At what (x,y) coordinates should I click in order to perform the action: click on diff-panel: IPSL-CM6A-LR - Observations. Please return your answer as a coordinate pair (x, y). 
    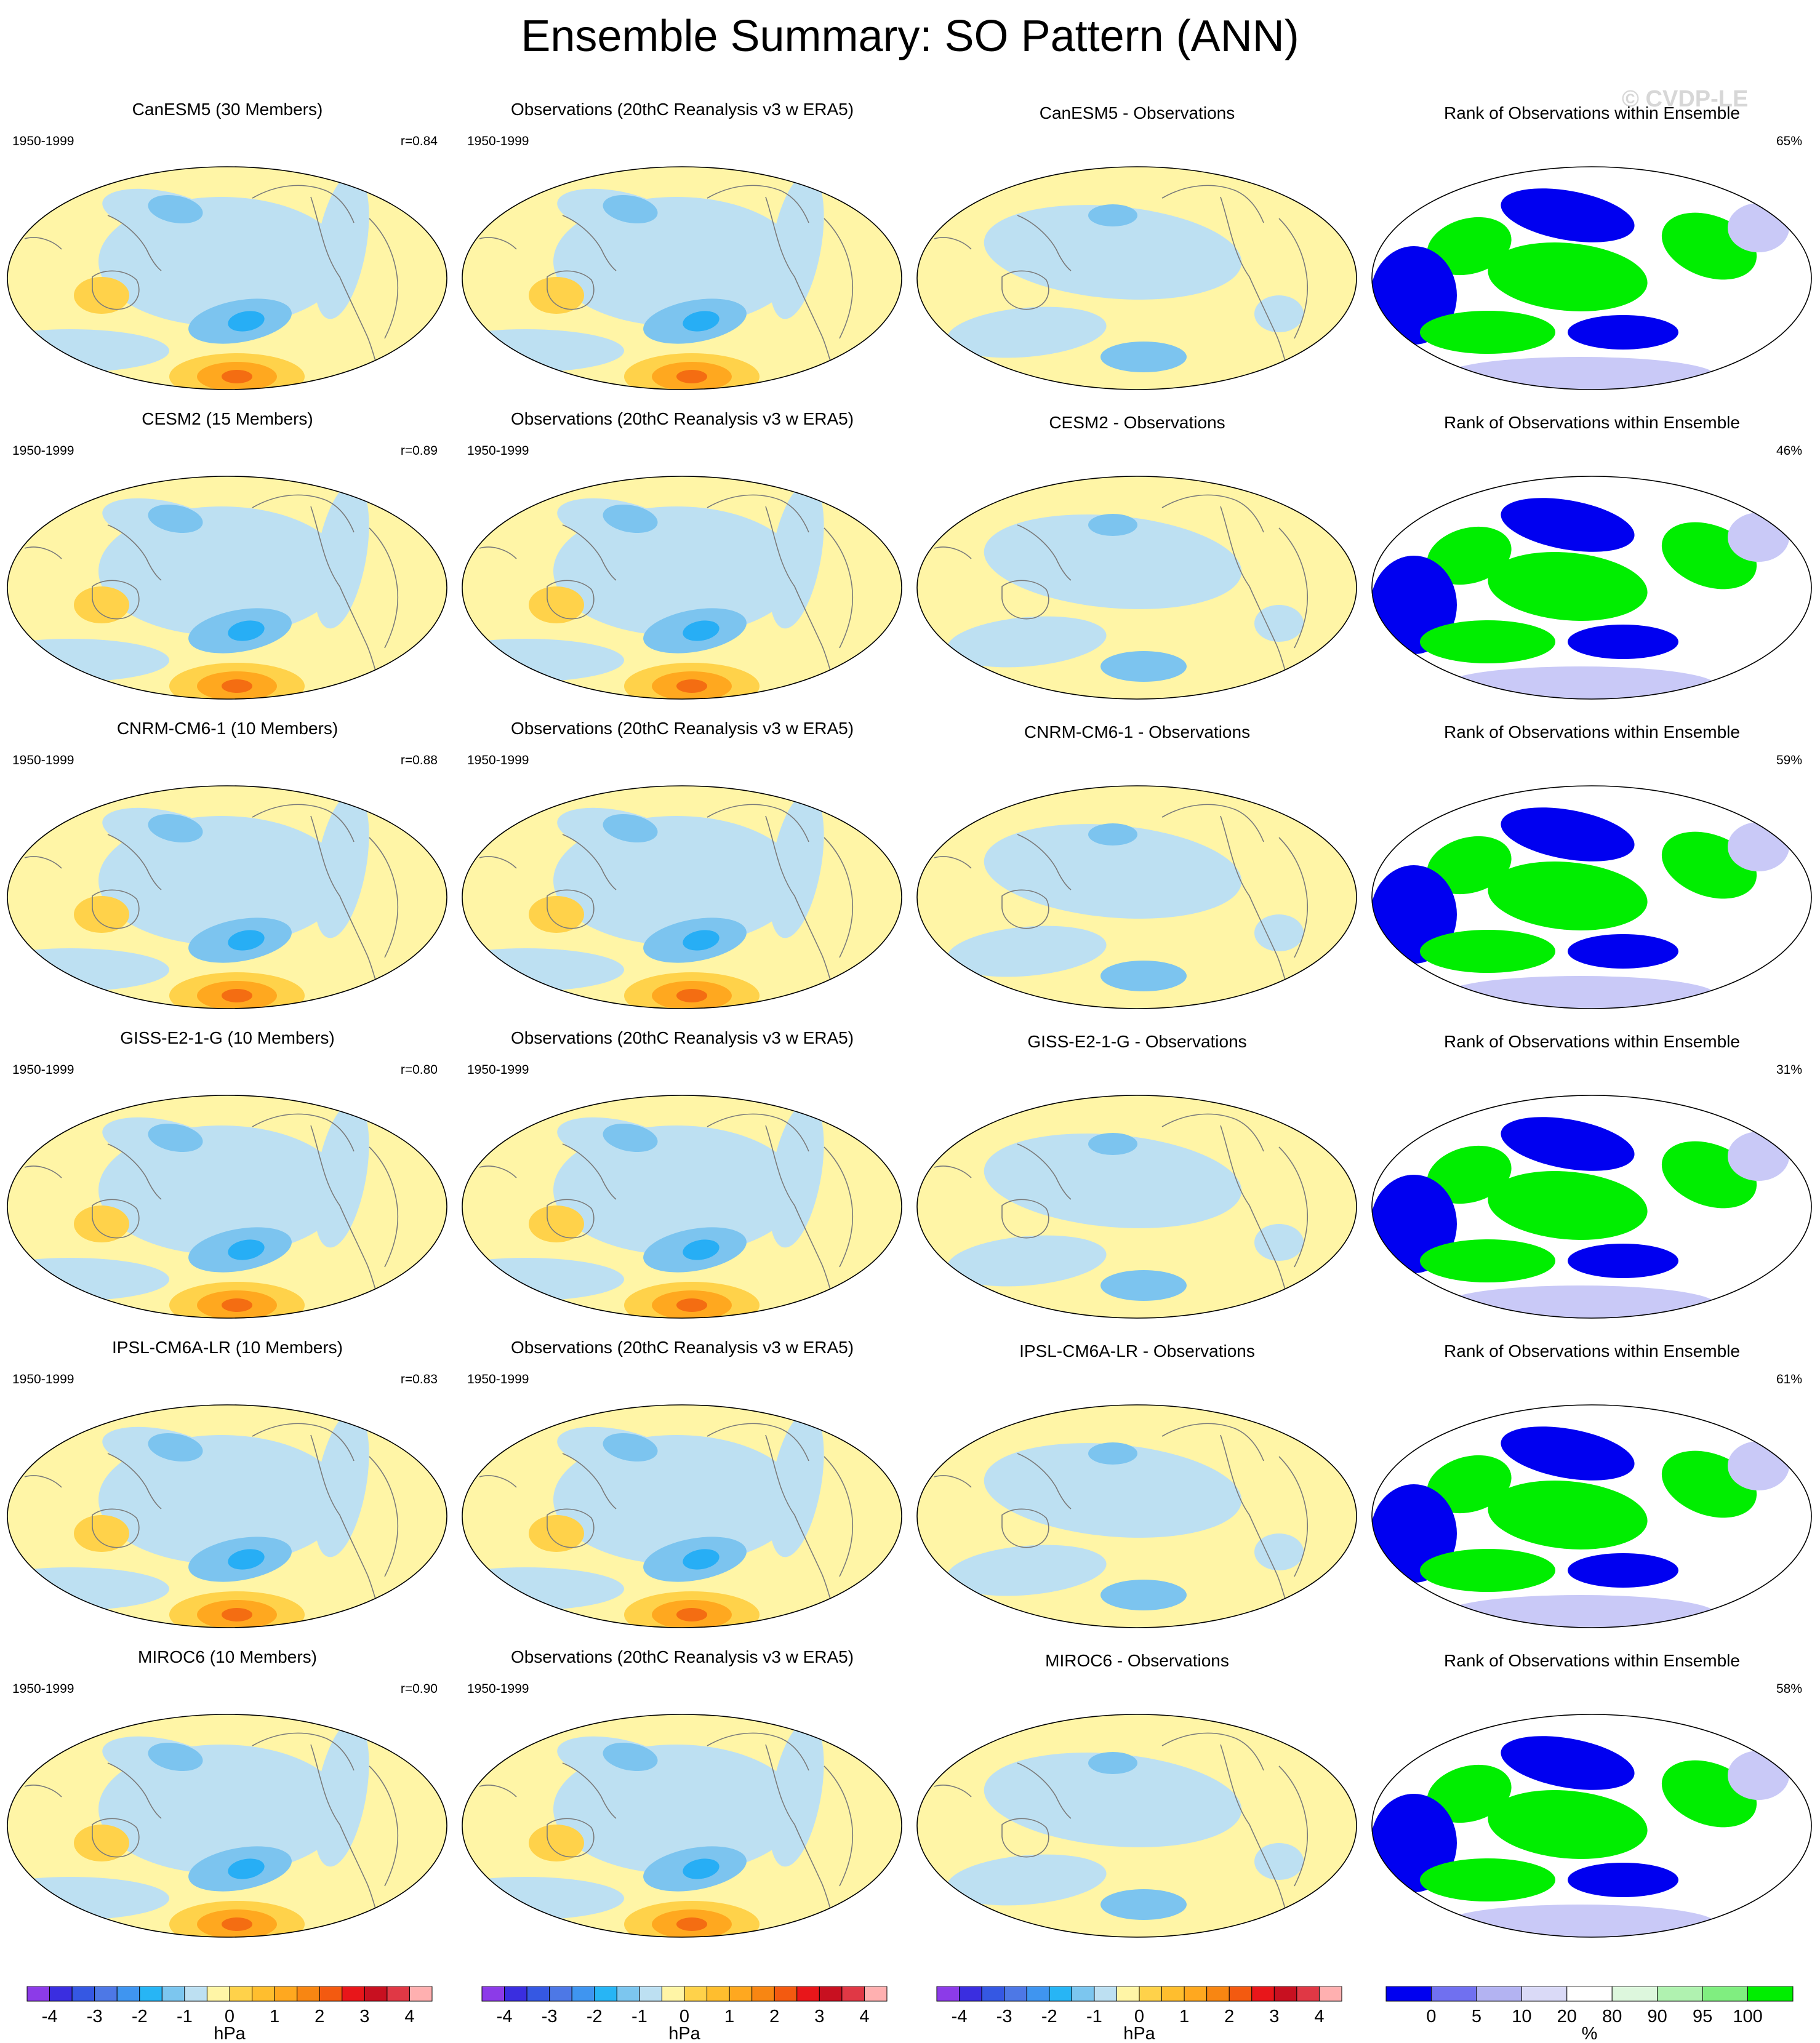
    Looking at the image, I should click on (1137, 1485).